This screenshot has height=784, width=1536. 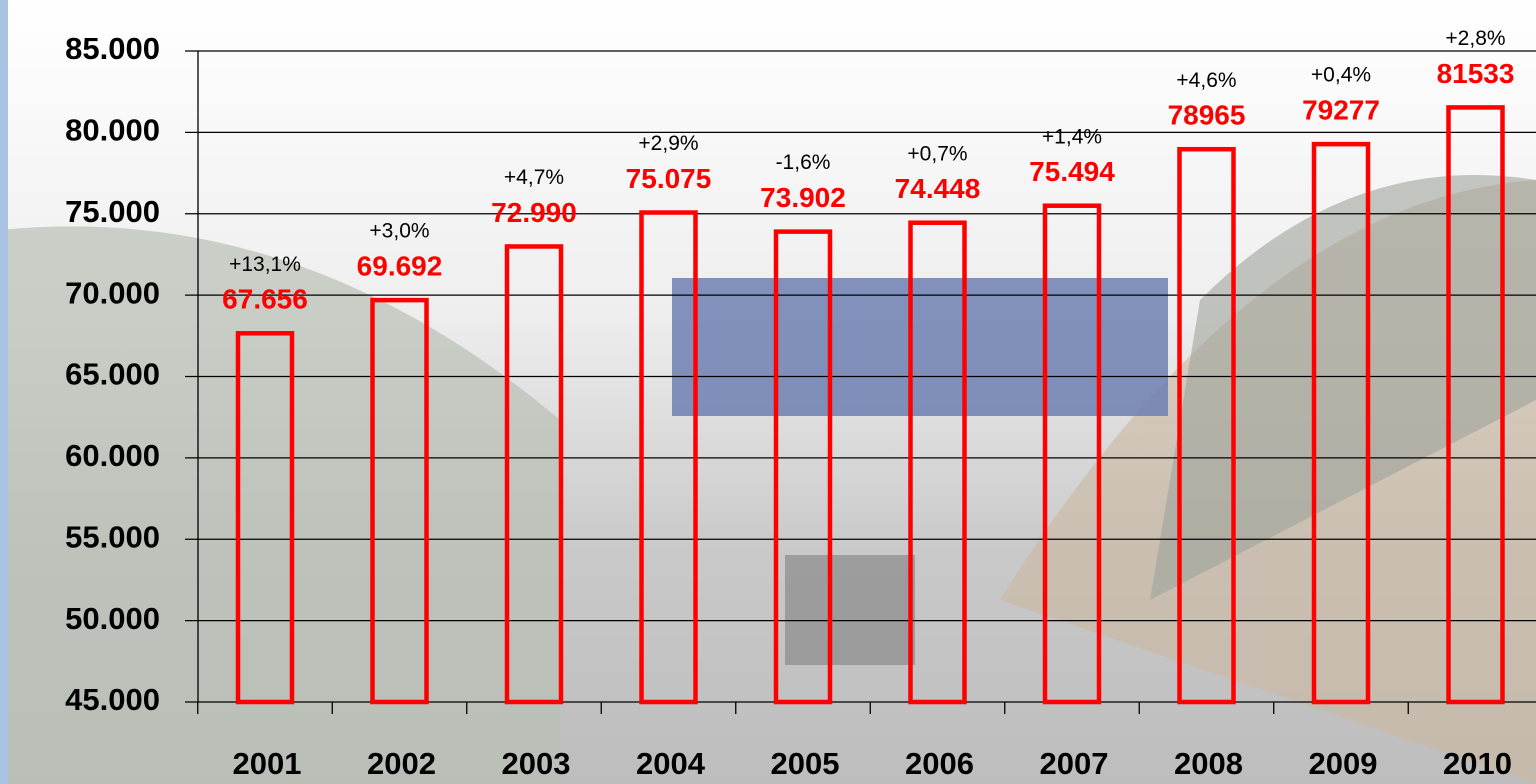 I want to click on value-label: 75.075, so click(x=669, y=178).